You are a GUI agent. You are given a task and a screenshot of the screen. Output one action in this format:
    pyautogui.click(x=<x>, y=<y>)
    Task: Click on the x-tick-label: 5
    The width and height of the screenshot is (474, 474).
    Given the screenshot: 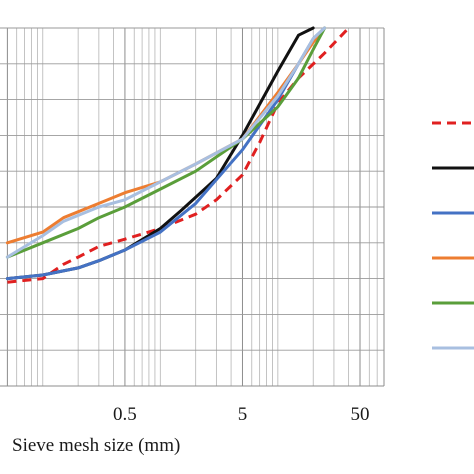 What is the action you would take?
    pyautogui.click(x=243, y=414)
    